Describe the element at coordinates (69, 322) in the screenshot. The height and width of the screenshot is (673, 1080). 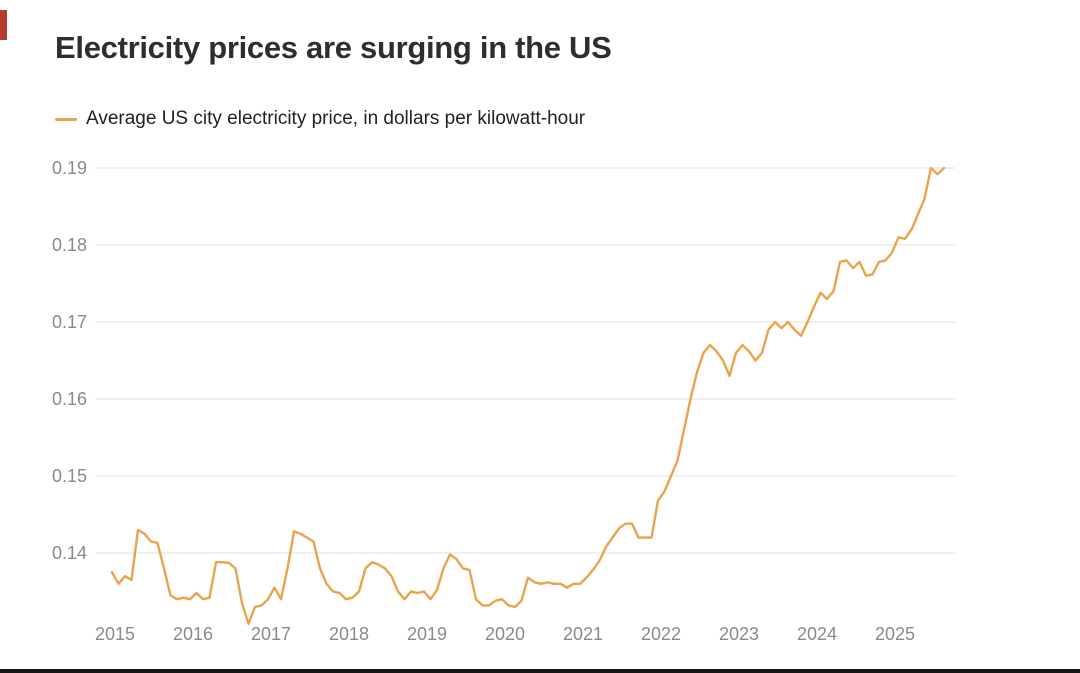
I see `y-axis-tick-label: 0.17` at that location.